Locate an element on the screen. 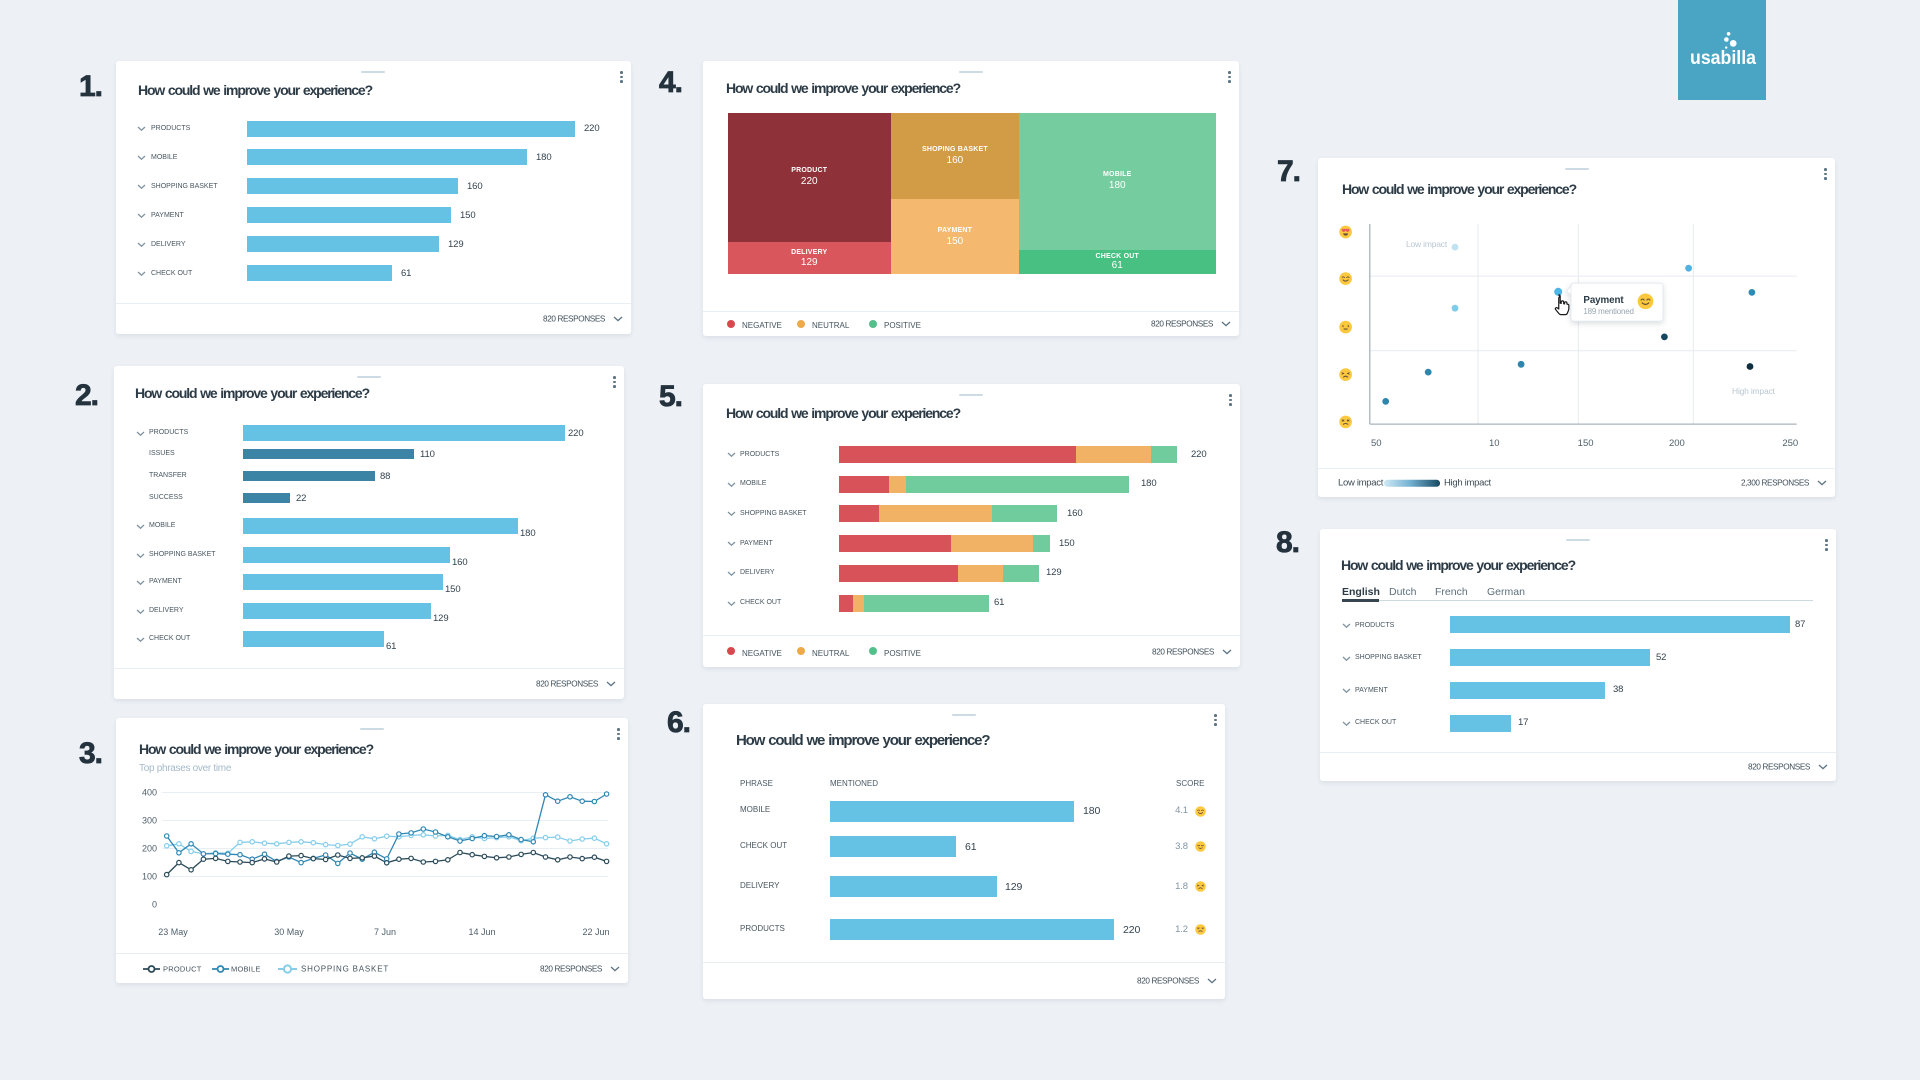 The image size is (1920, 1080). svg-text: 150 is located at coordinates (1586, 443).